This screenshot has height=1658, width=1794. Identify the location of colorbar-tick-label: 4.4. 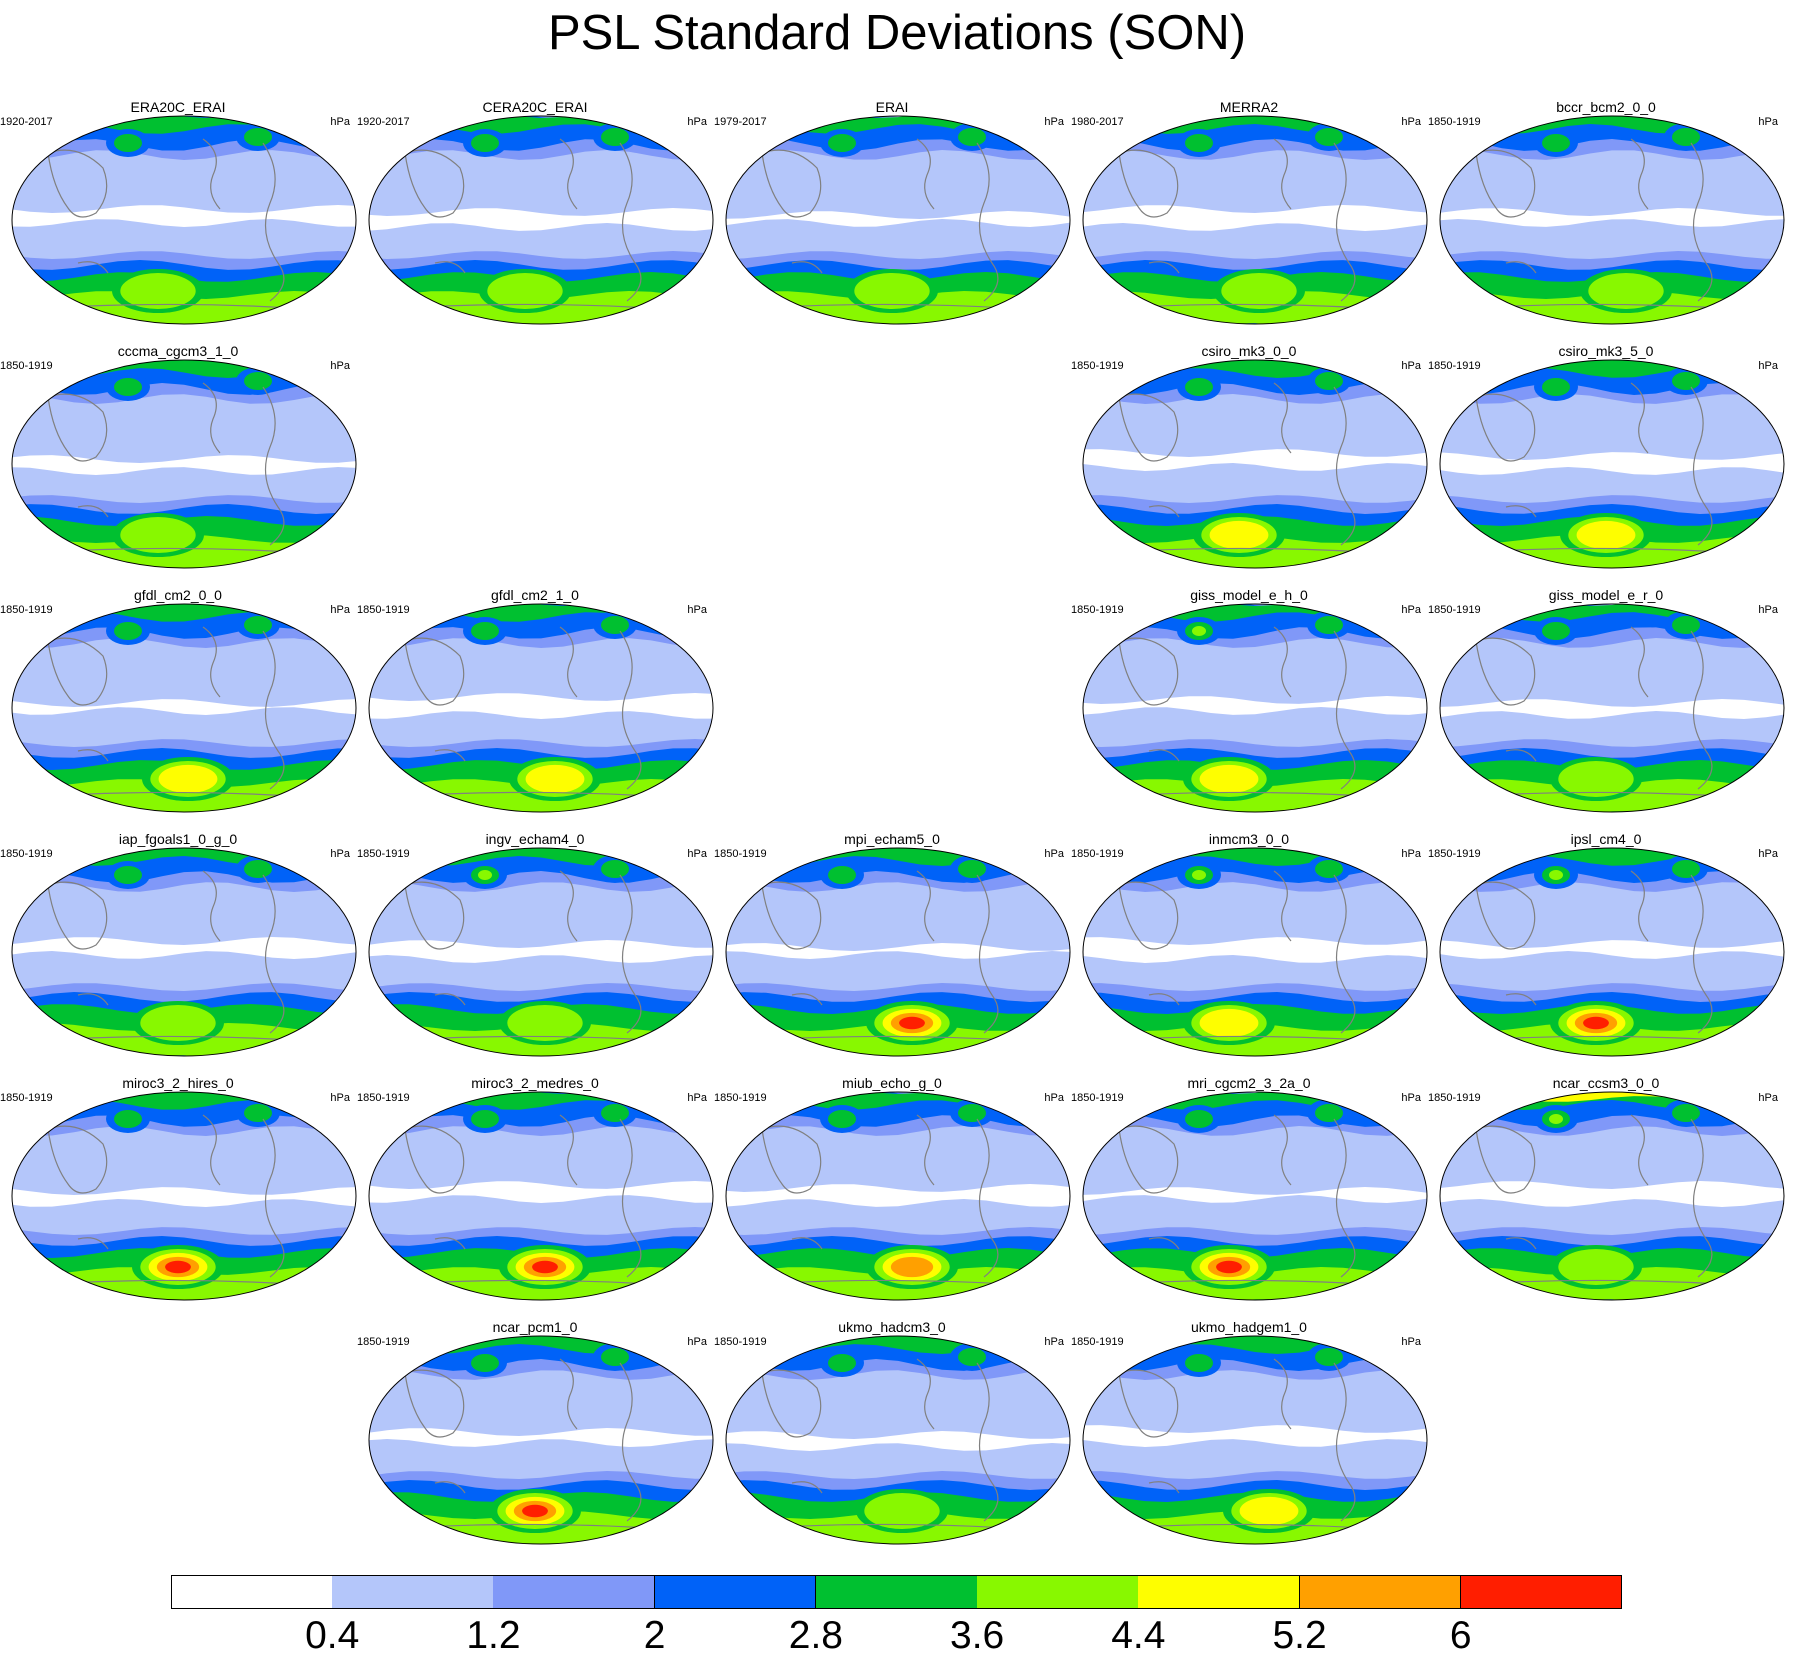
(1138, 1635).